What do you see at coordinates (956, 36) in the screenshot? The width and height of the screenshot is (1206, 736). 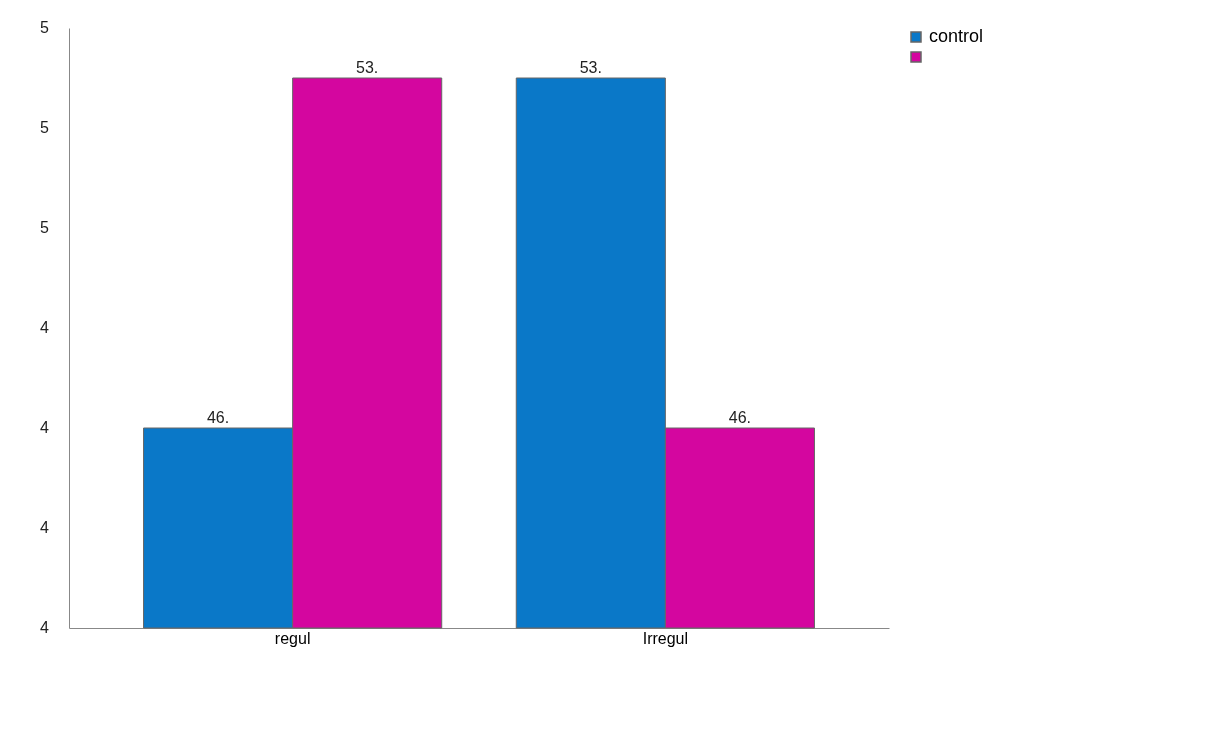 I see `legend-label: control` at bounding box center [956, 36].